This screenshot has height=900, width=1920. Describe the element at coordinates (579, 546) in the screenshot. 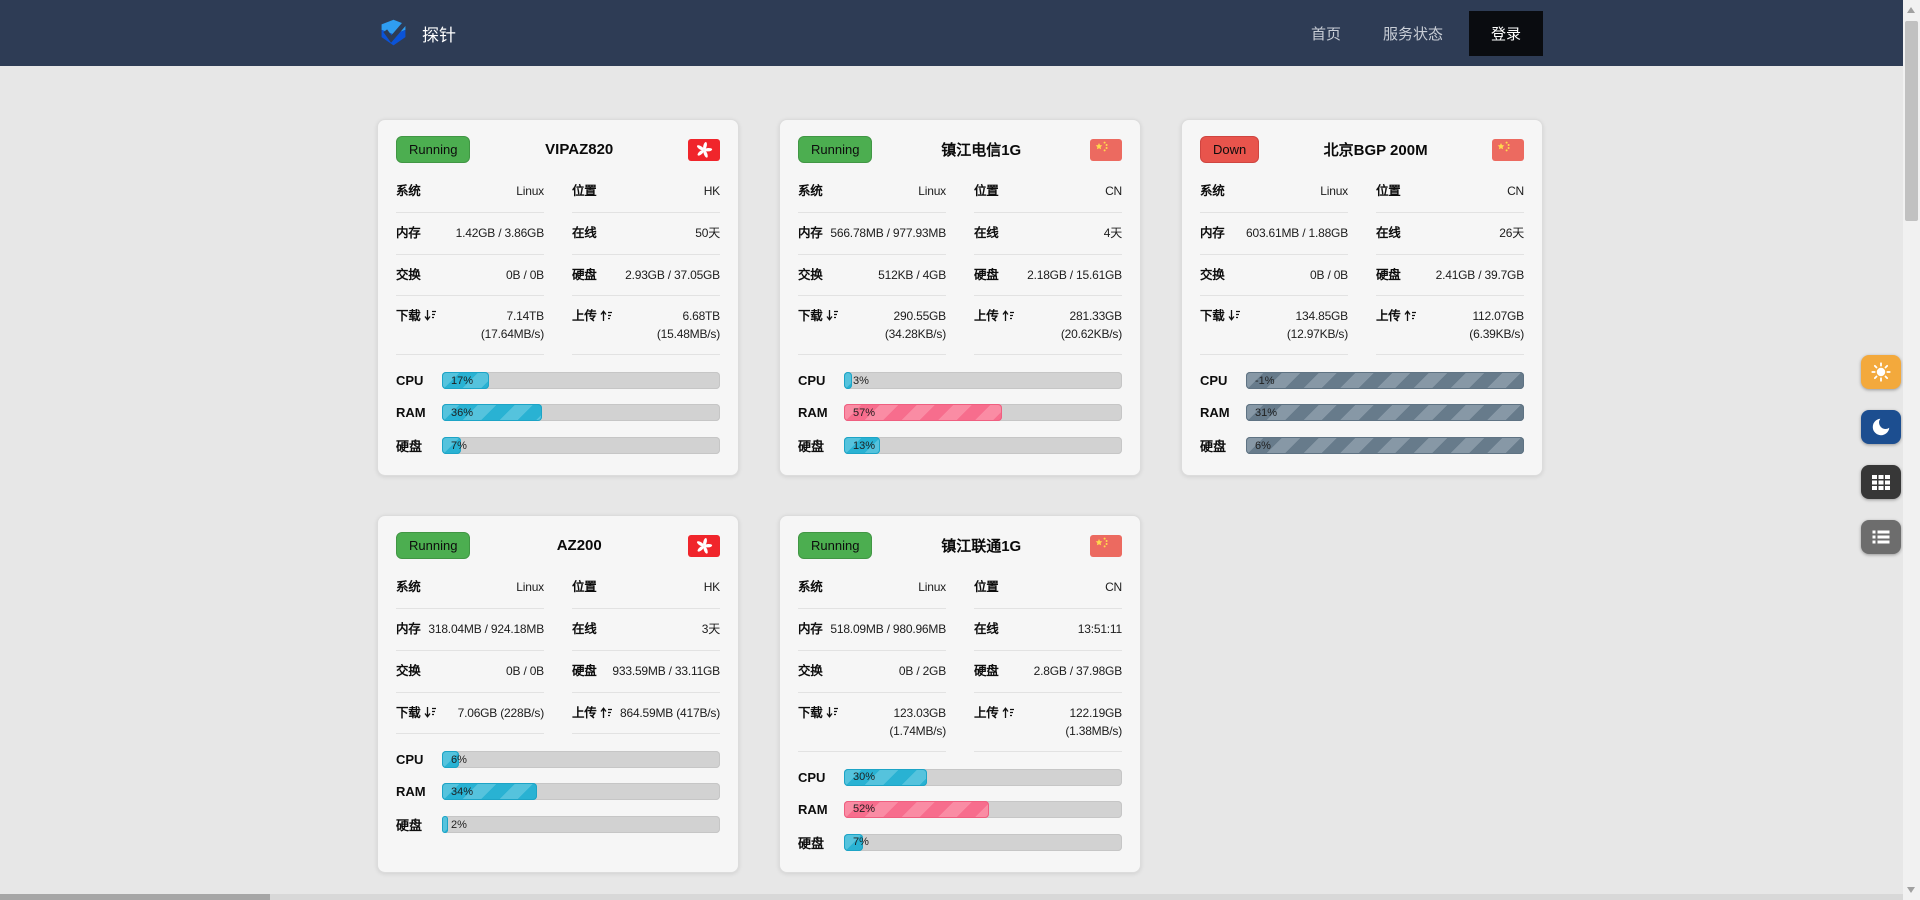

I see `server-name: AZ200` at that location.